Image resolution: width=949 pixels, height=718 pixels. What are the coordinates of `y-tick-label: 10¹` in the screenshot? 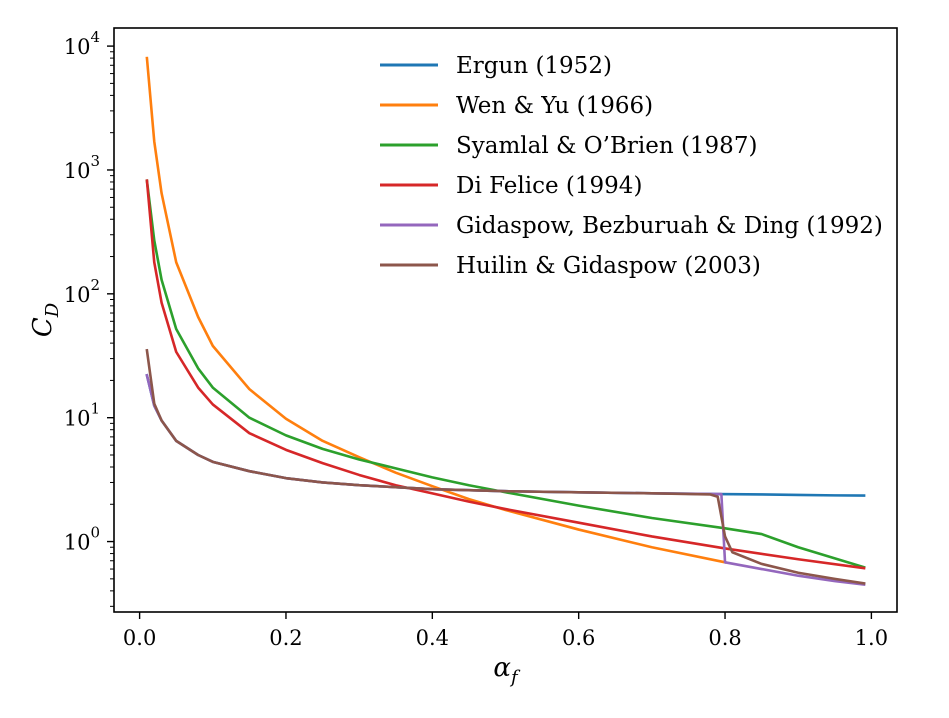 It's located at (82, 415).